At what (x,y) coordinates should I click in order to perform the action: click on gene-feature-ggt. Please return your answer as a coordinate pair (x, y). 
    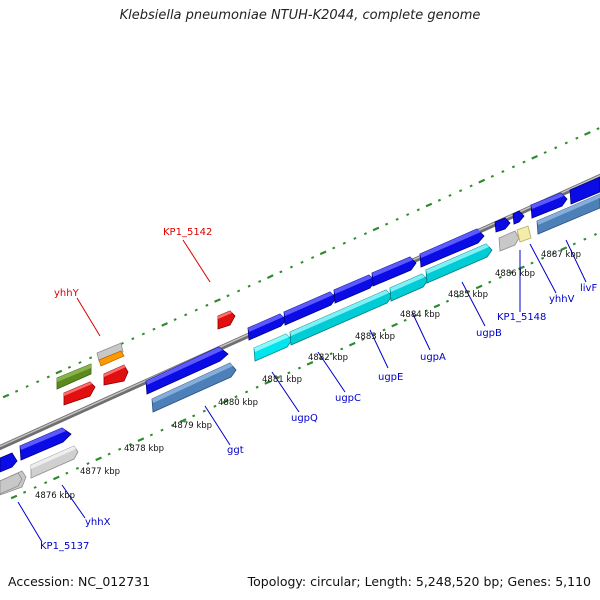
    Looking at the image, I should click on (194, 387).